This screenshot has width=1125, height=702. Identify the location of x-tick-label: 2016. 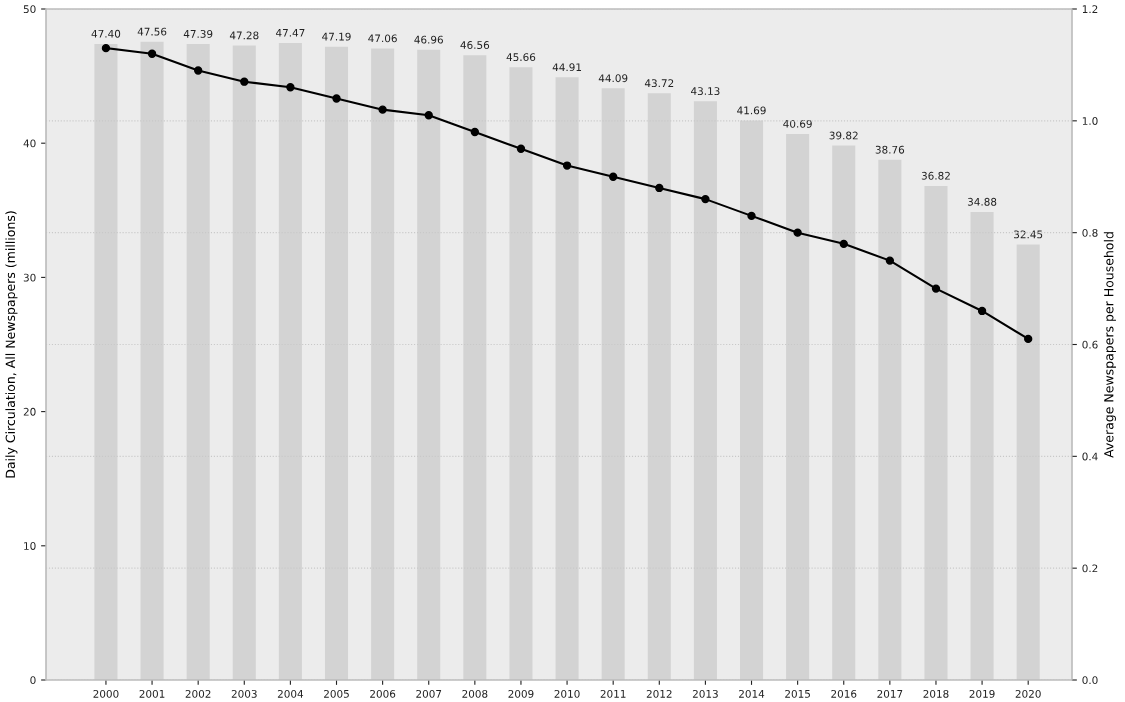
(844, 693).